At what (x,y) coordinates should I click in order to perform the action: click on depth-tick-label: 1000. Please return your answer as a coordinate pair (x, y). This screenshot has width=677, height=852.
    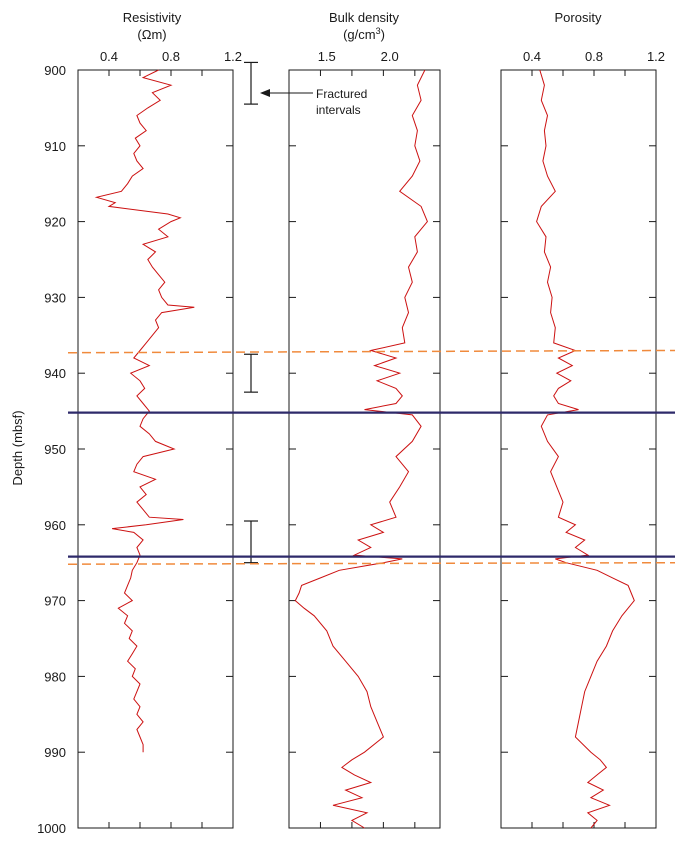
    Looking at the image, I should click on (51, 828).